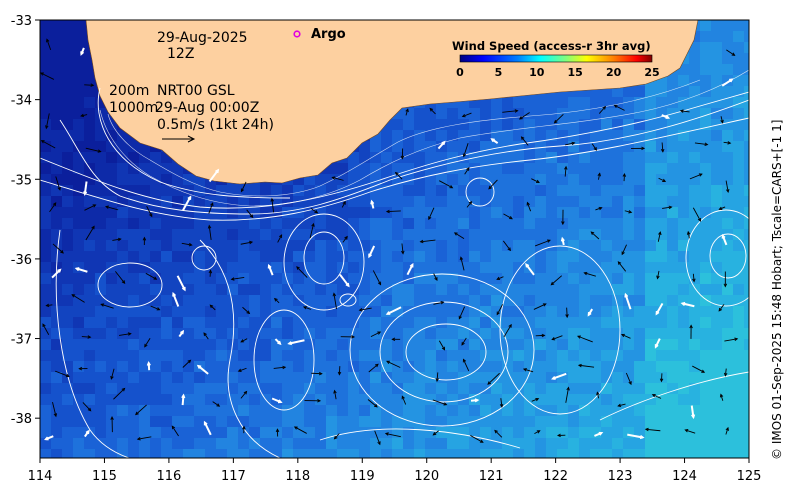 This screenshot has height=492, width=791. Describe the element at coordinates (557, 72) in the screenshot. I see `colorbar-ticks: 0 5 10 15 20 25` at that location.